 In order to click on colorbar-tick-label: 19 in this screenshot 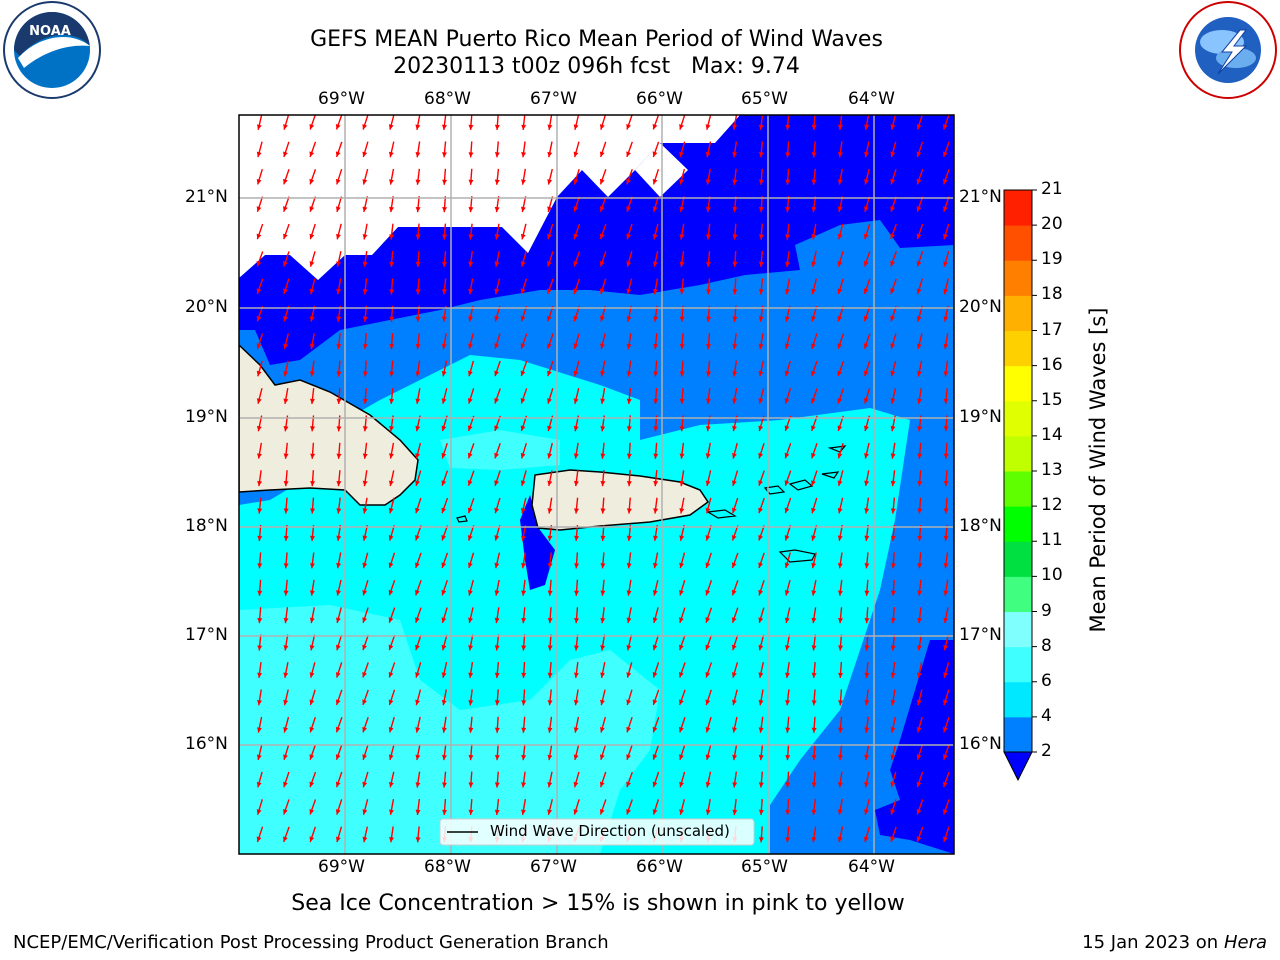, I will do `click(1052, 259)`.